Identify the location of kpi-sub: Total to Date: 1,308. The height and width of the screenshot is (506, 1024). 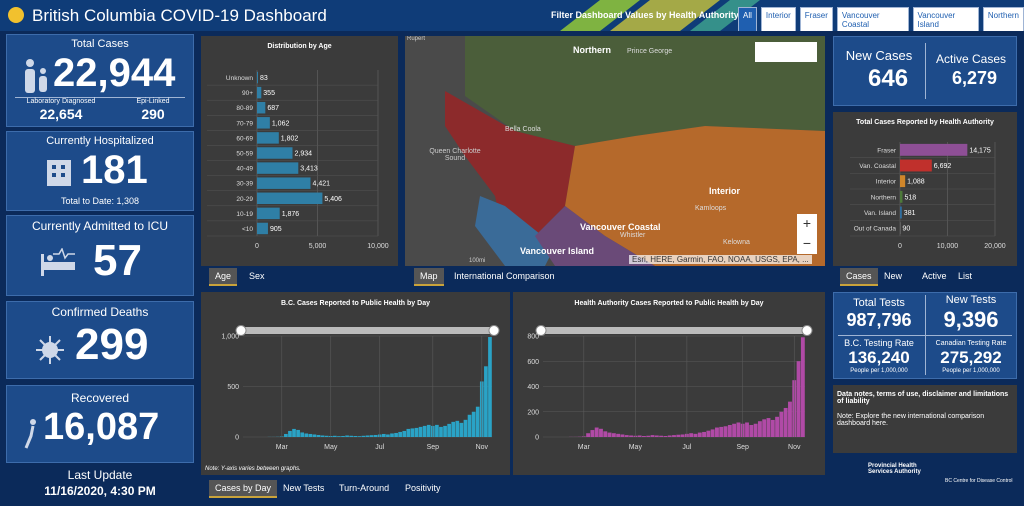
(100, 201).